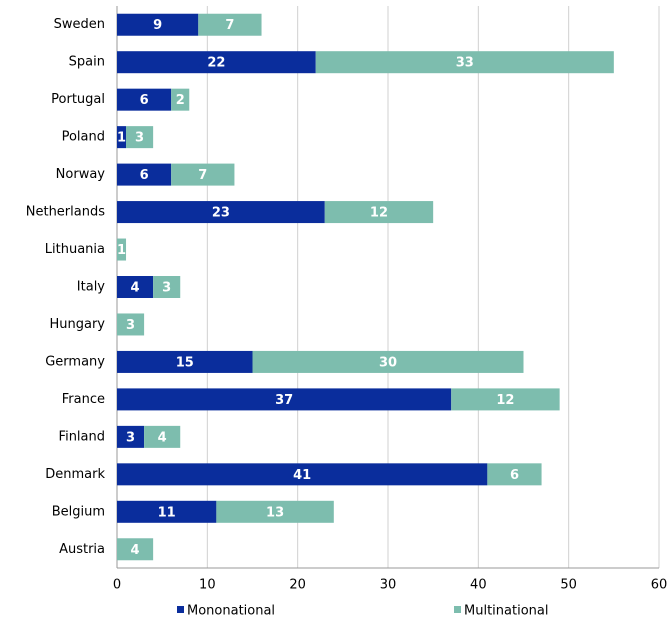 This screenshot has width=672, height=623. What do you see at coordinates (78, 511) in the screenshot?
I see `y-tick-label: Belgium` at bounding box center [78, 511].